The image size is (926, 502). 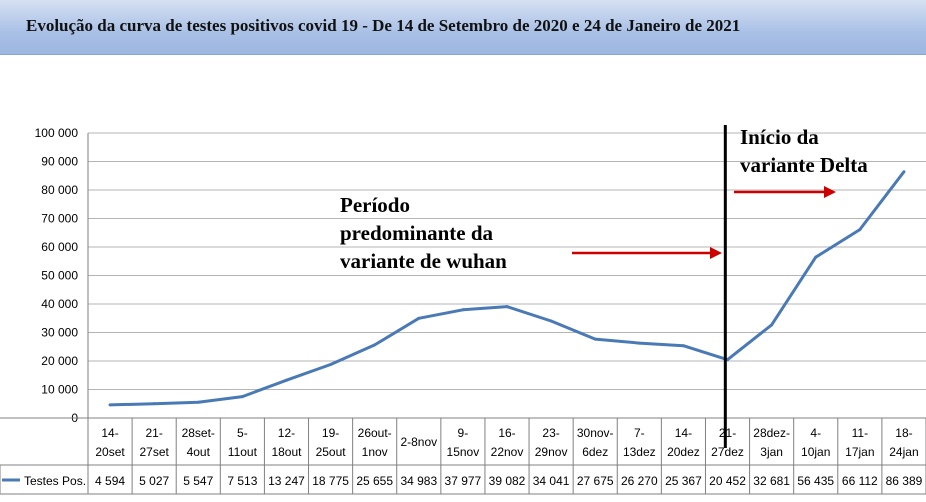 What do you see at coordinates (550, 433) in the screenshot?
I see `x-tick-label: 23-` at bounding box center [550, 433].